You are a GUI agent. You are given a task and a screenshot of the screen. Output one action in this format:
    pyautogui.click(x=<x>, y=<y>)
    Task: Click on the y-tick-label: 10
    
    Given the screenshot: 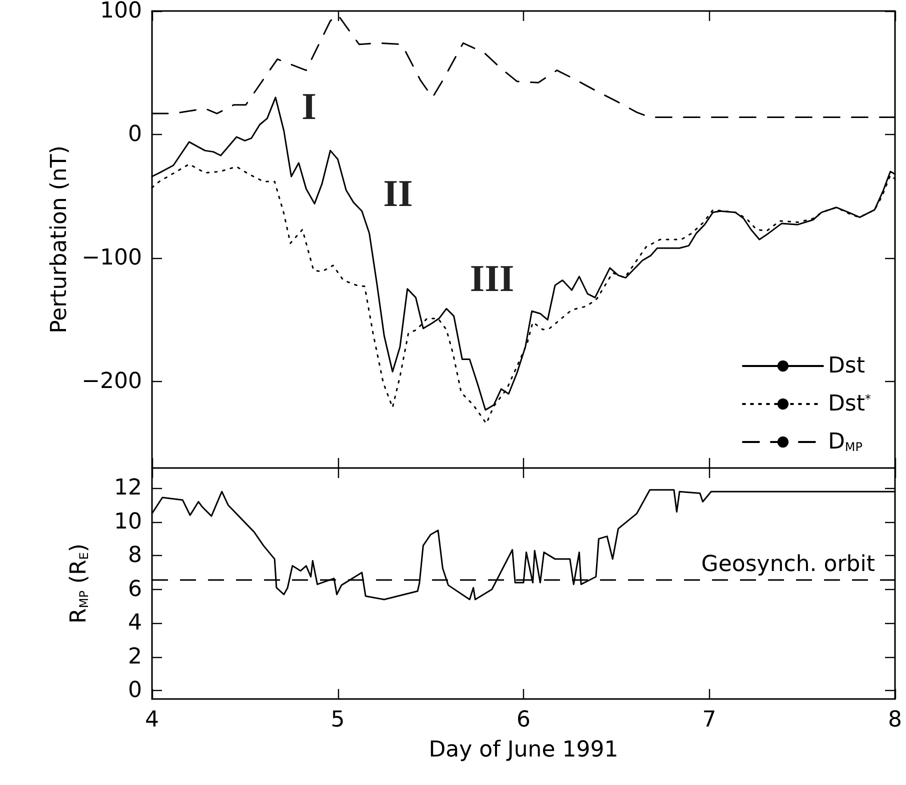 What is the action you would take?
    pyautogui.click(x=128, y=521)
    